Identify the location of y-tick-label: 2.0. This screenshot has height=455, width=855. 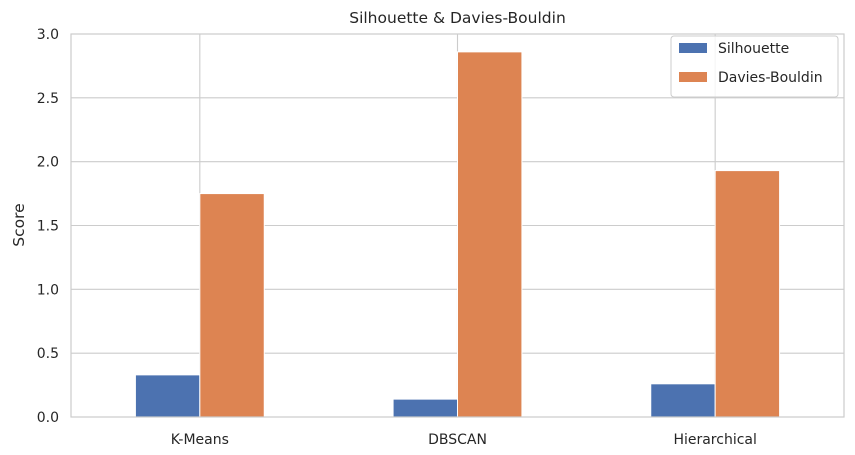
(48, 163).